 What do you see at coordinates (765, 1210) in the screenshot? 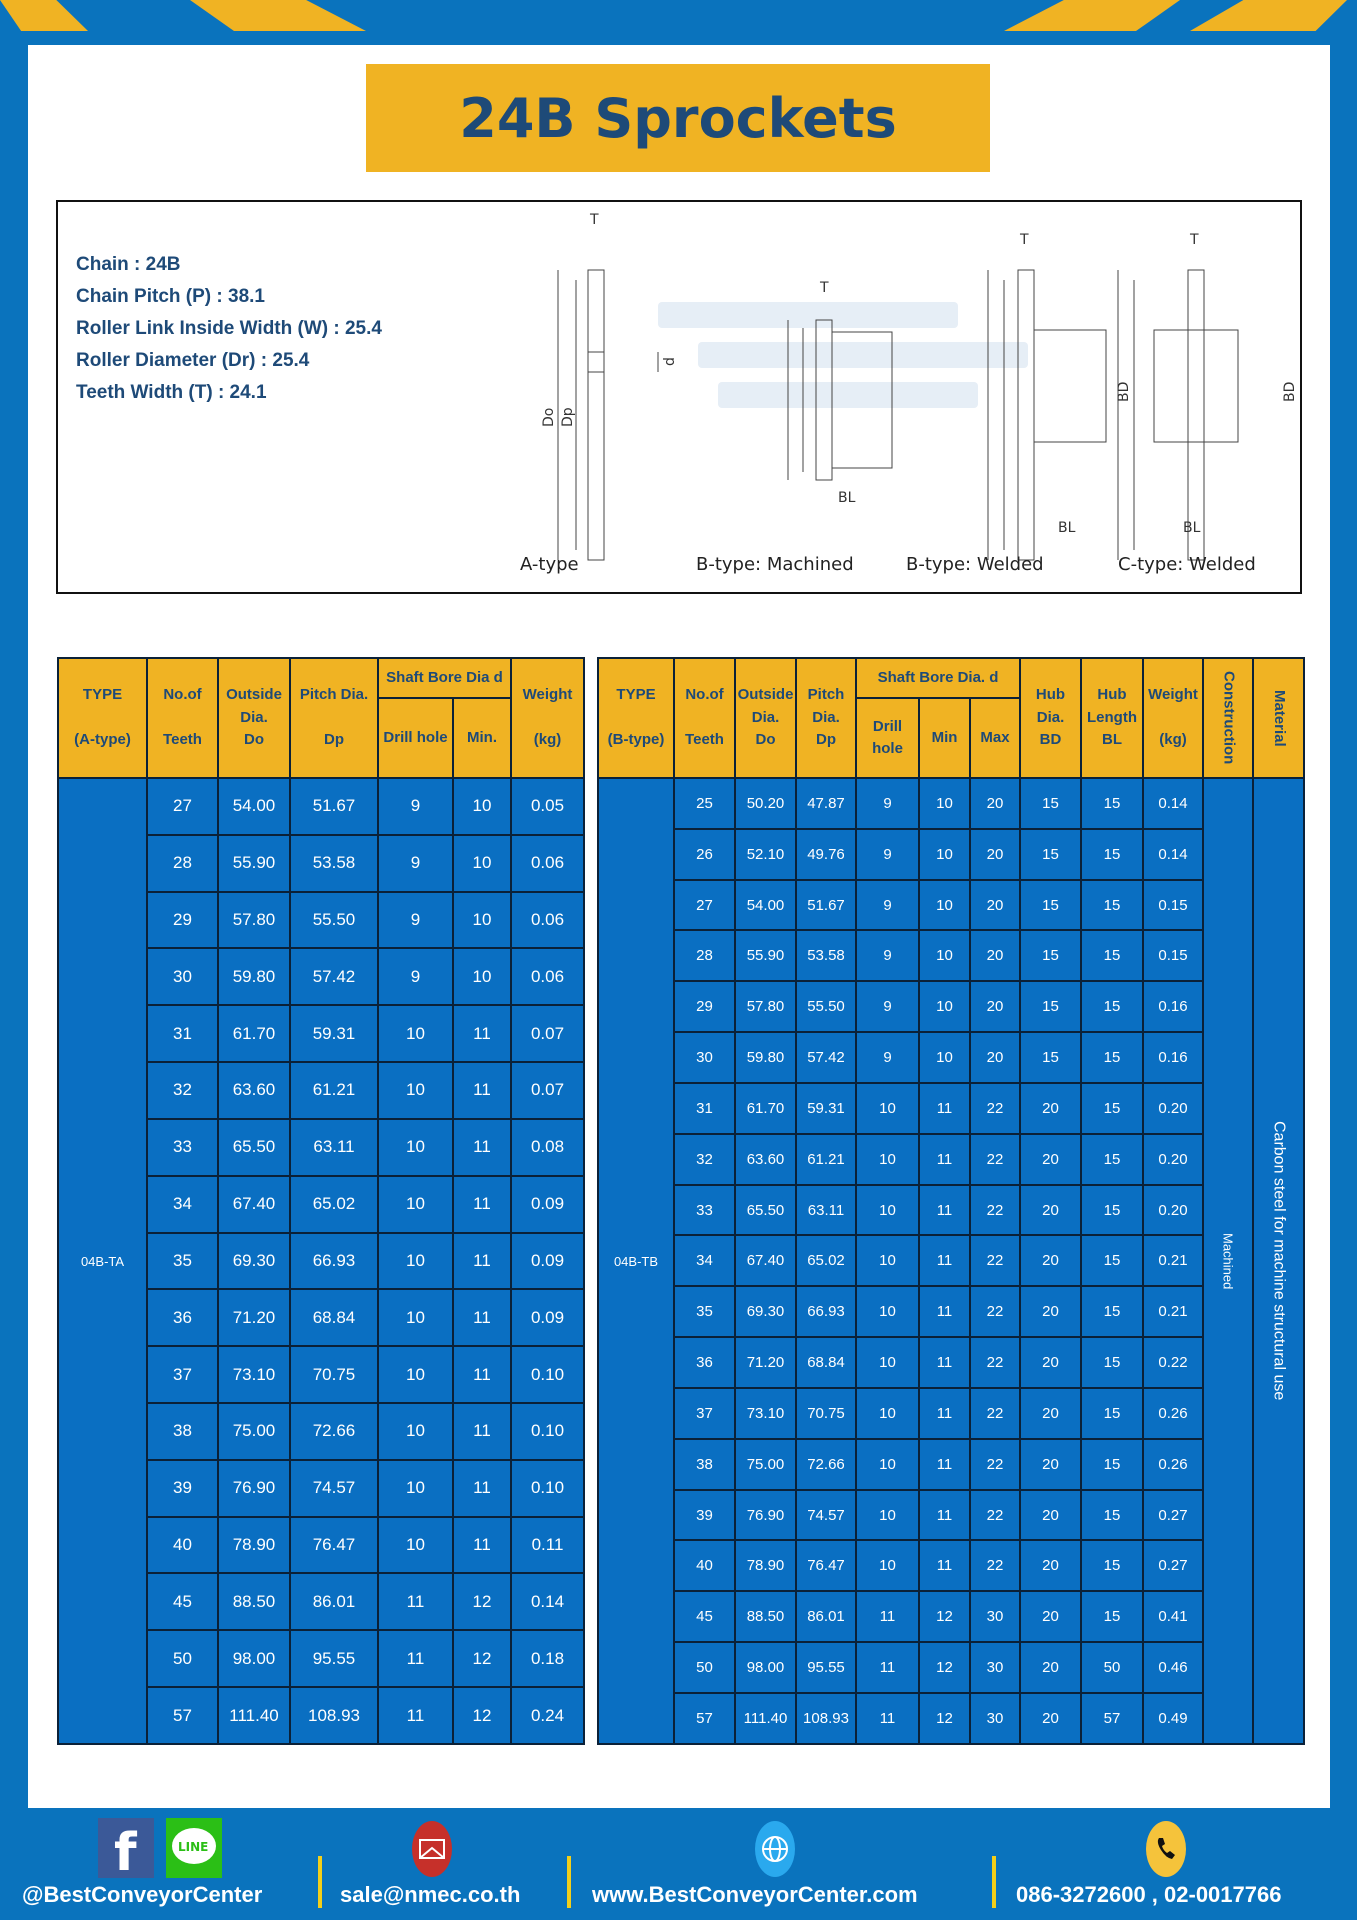
I see `outside-dia-cell: 65.50` at bounding box center [765, 1210].